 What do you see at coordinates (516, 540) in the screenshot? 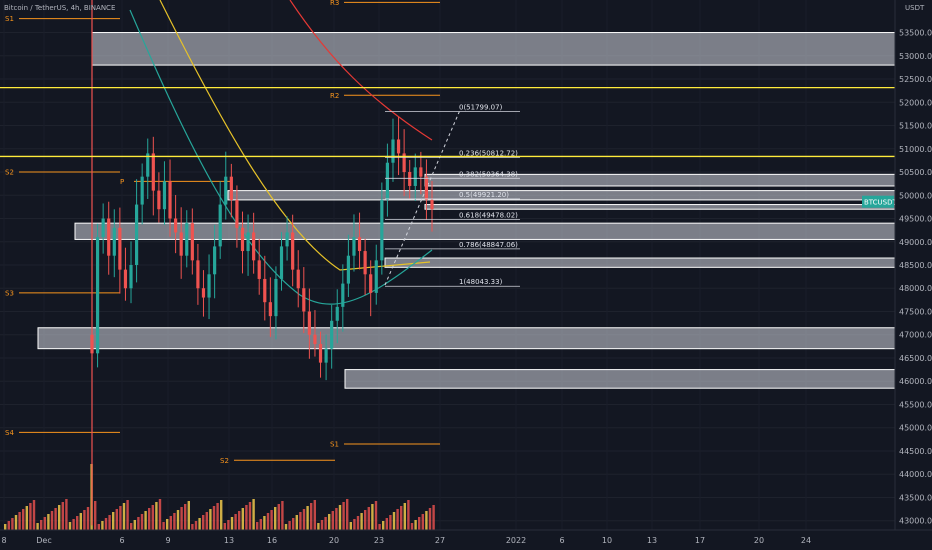
I see `x-tick-label: 2022` at bounding box center [516, 540].